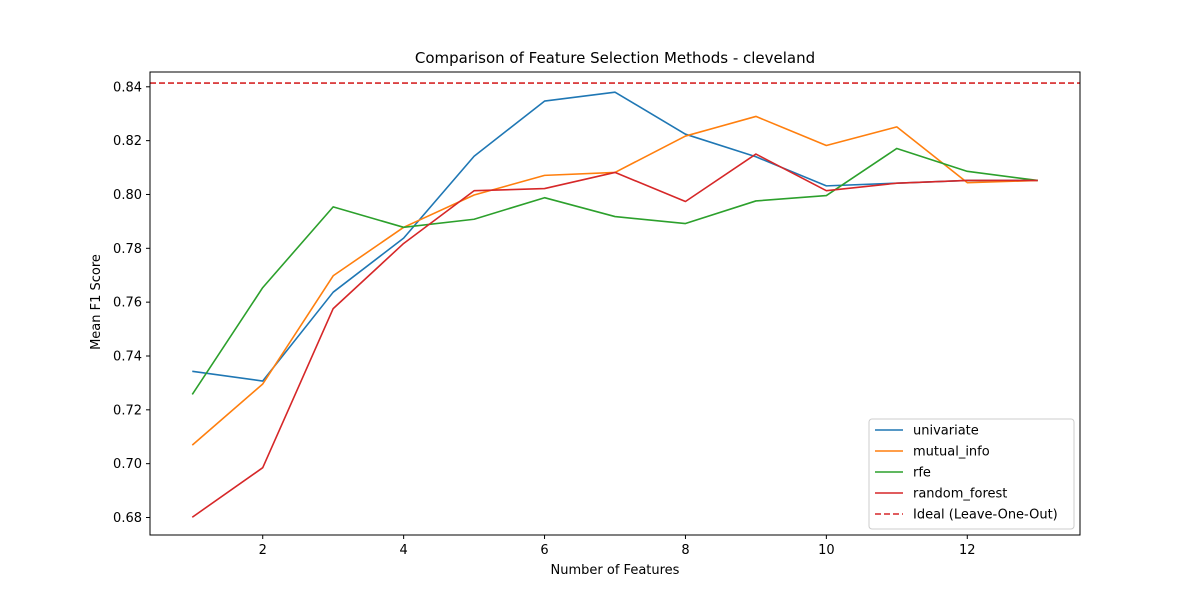  I want to click on legend-label: mutual_info, so click(951, 452).